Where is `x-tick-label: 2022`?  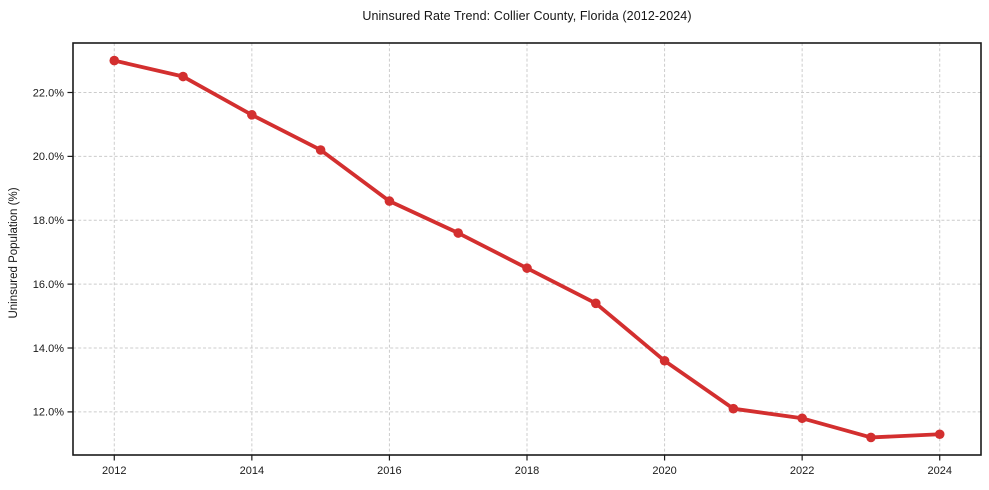
x-tick-label: 2022 is located at coordinates (802, 471).